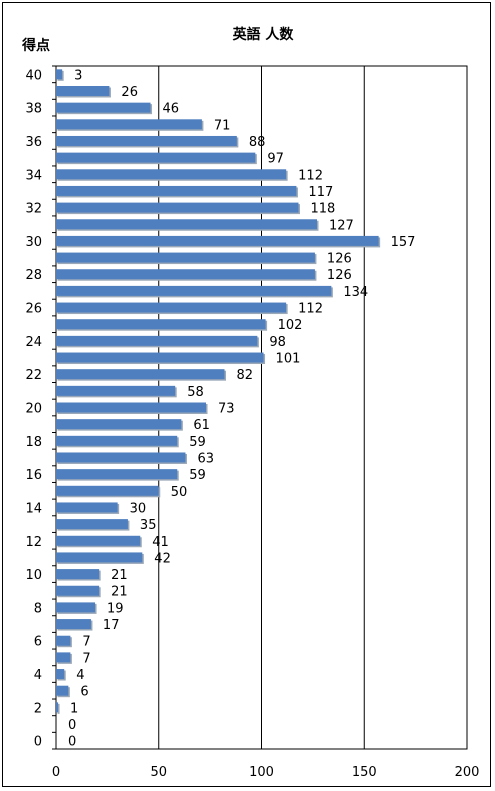 The height and width of the screenshot is (791, 495). I want to click on x-tick-label: 0, so click(56, 772).